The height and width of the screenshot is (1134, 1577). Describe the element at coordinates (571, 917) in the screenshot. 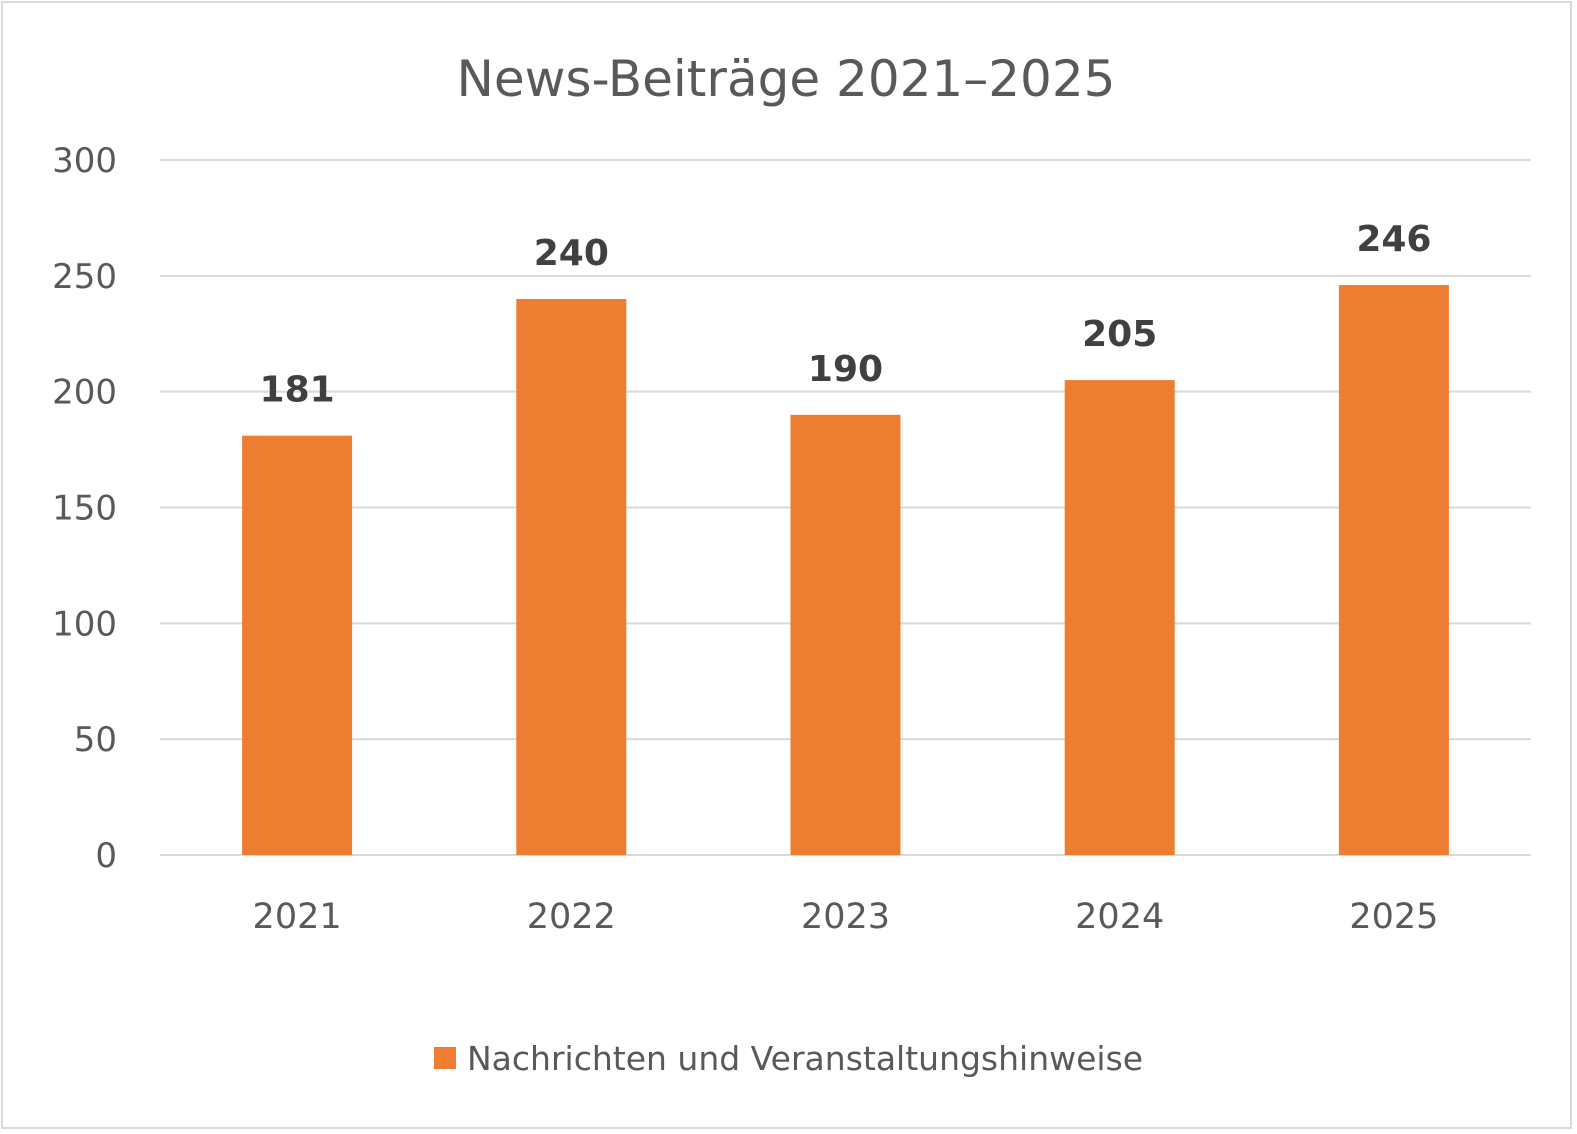

I see `x-tick-label-2022: 2022` at that location.